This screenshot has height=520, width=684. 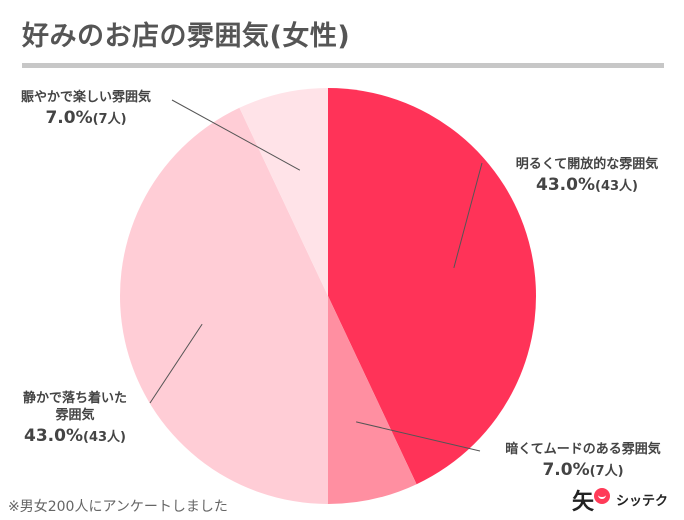 What do you see at coordinates (236, 135) in the screenshot?
I see `leader-line-lively-fun` at bounding box center [236, 135].